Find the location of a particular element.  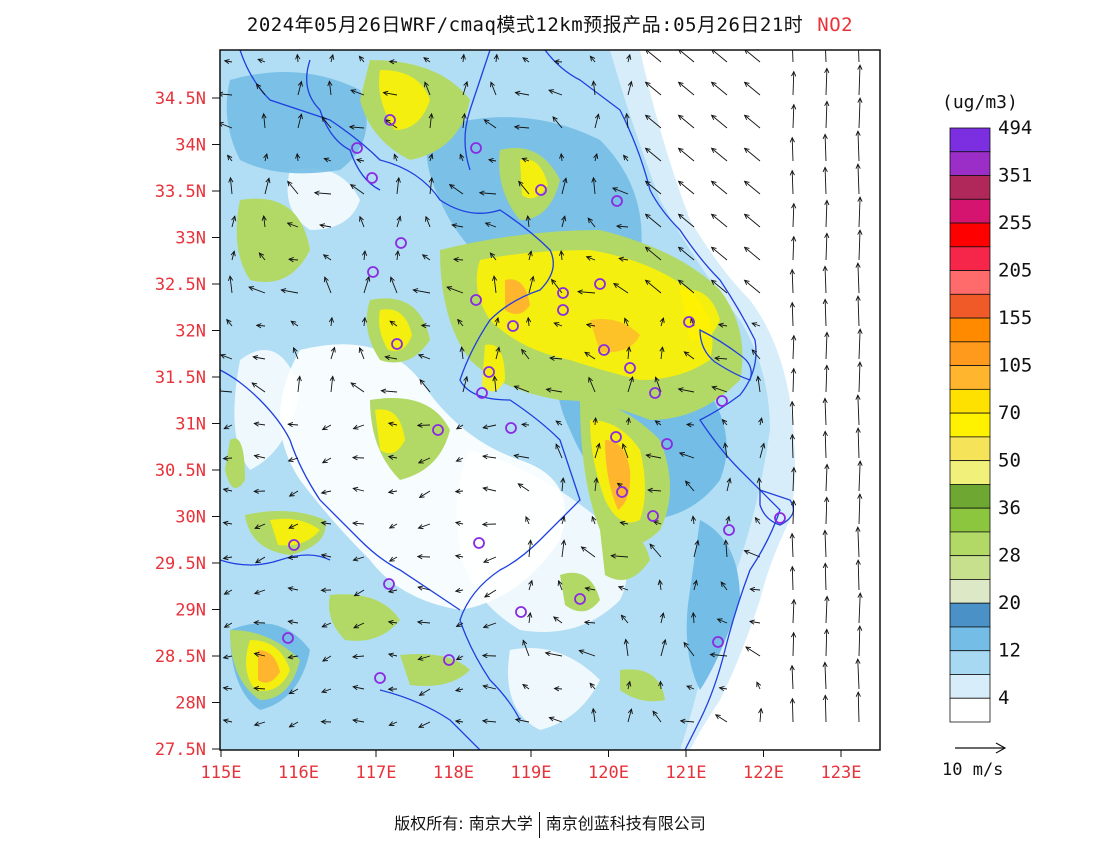

wind-scale-label: 10 m/s is located at coordinates (973, 770).